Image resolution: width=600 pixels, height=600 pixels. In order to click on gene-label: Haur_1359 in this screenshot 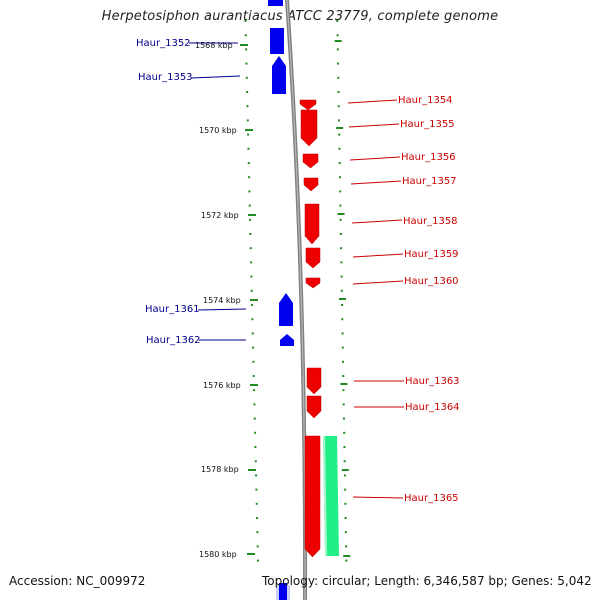, I will do `click(431, 254)`.